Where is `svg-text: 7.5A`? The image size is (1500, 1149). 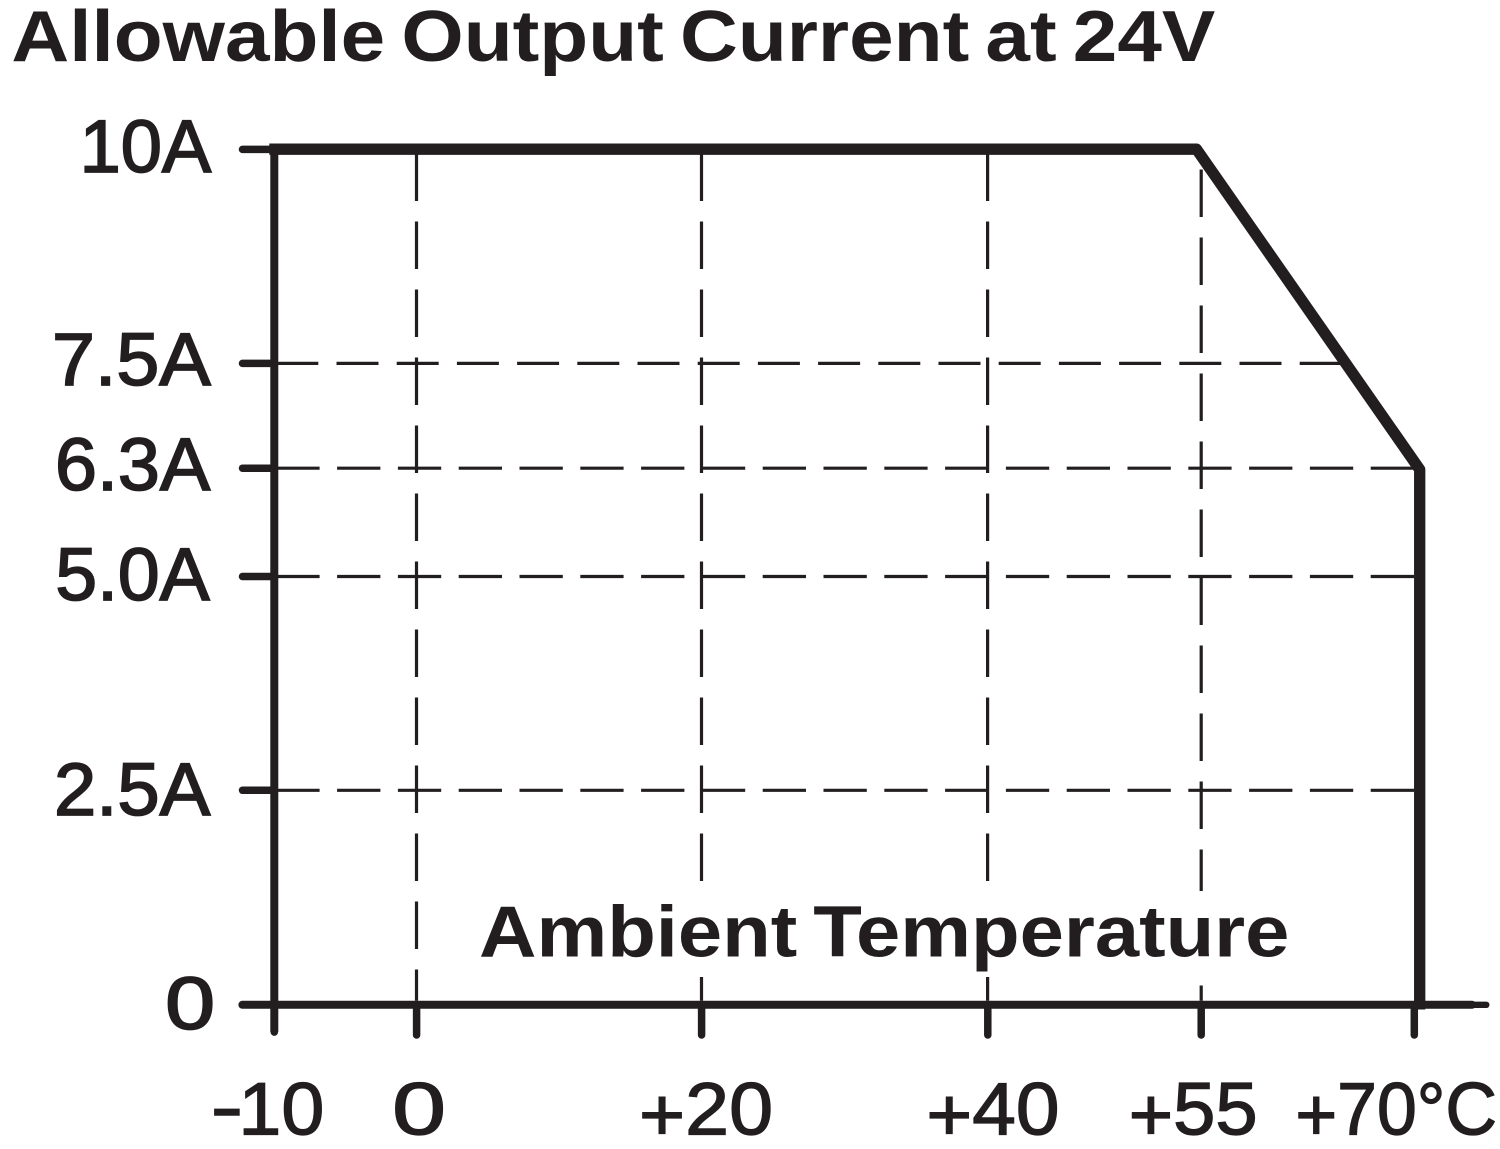
svg-text: 7.5A is located at coordinates (131, 360).